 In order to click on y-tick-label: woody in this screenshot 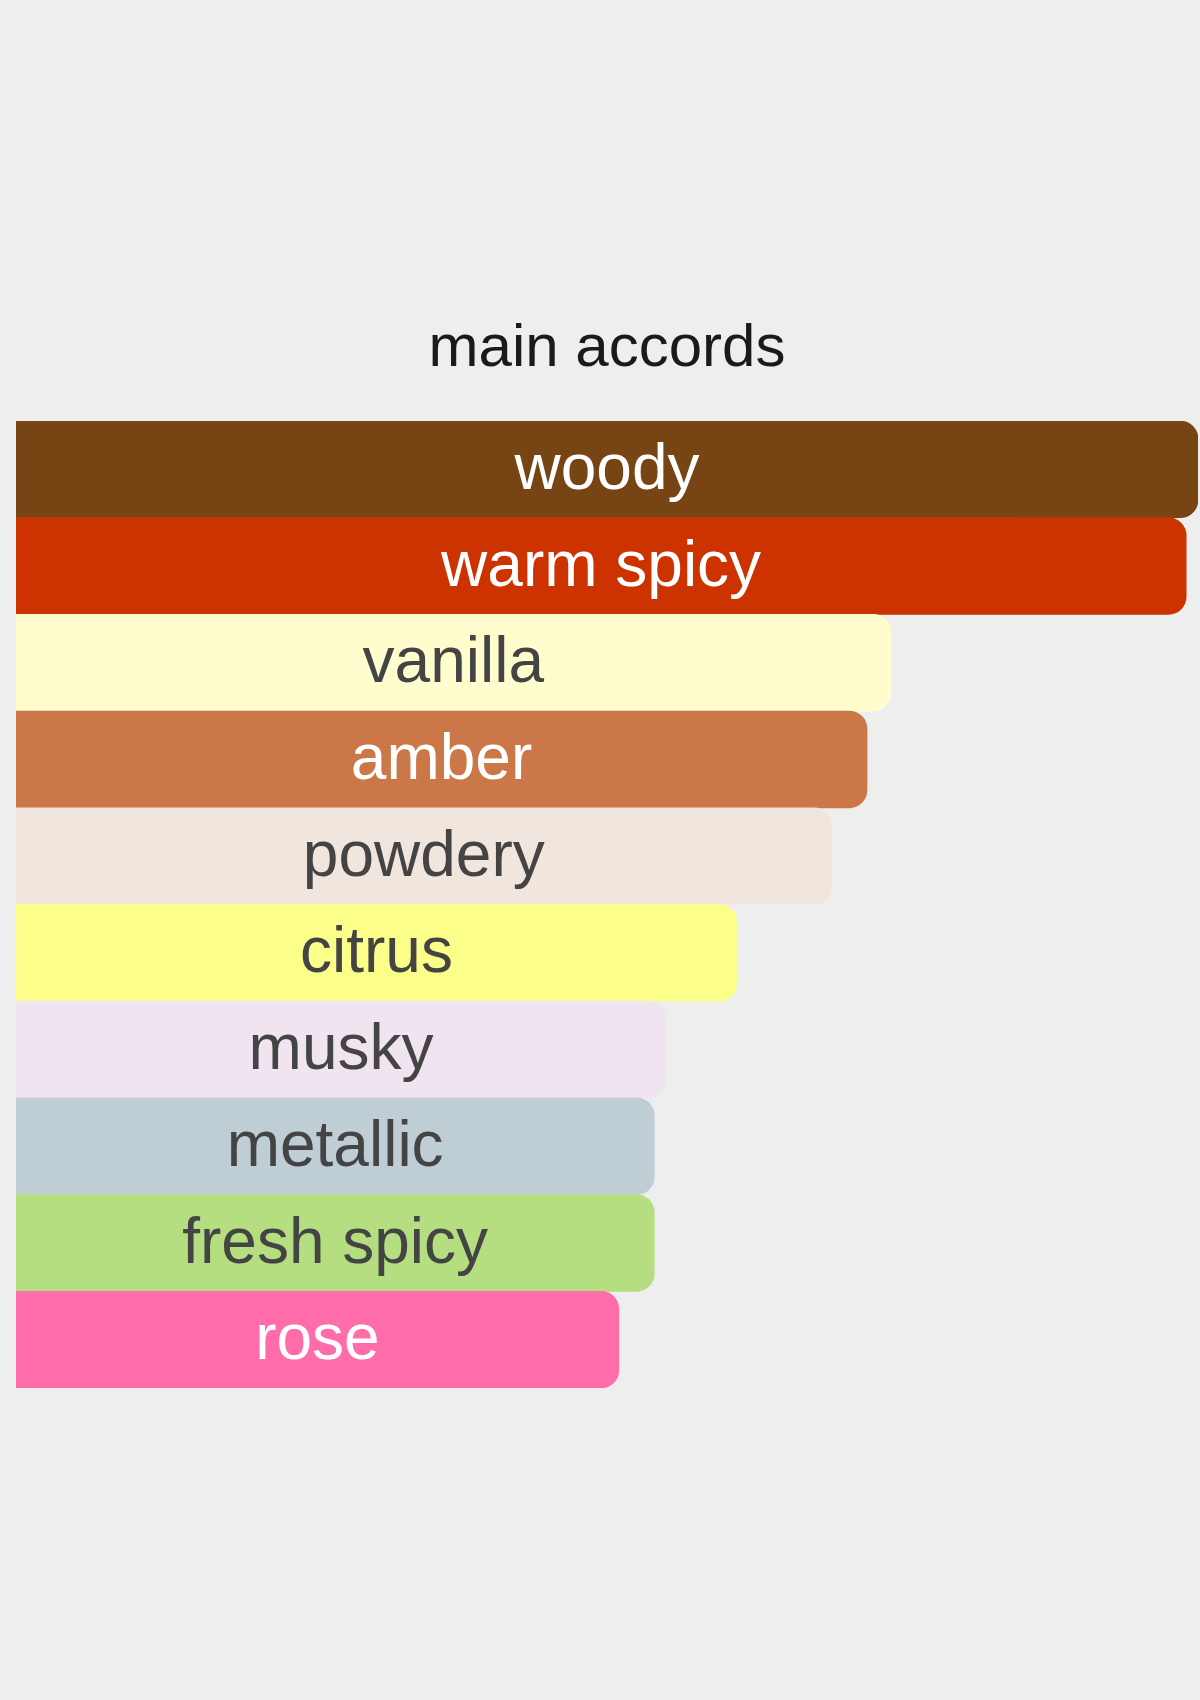, I will do `click(606, 466)`.